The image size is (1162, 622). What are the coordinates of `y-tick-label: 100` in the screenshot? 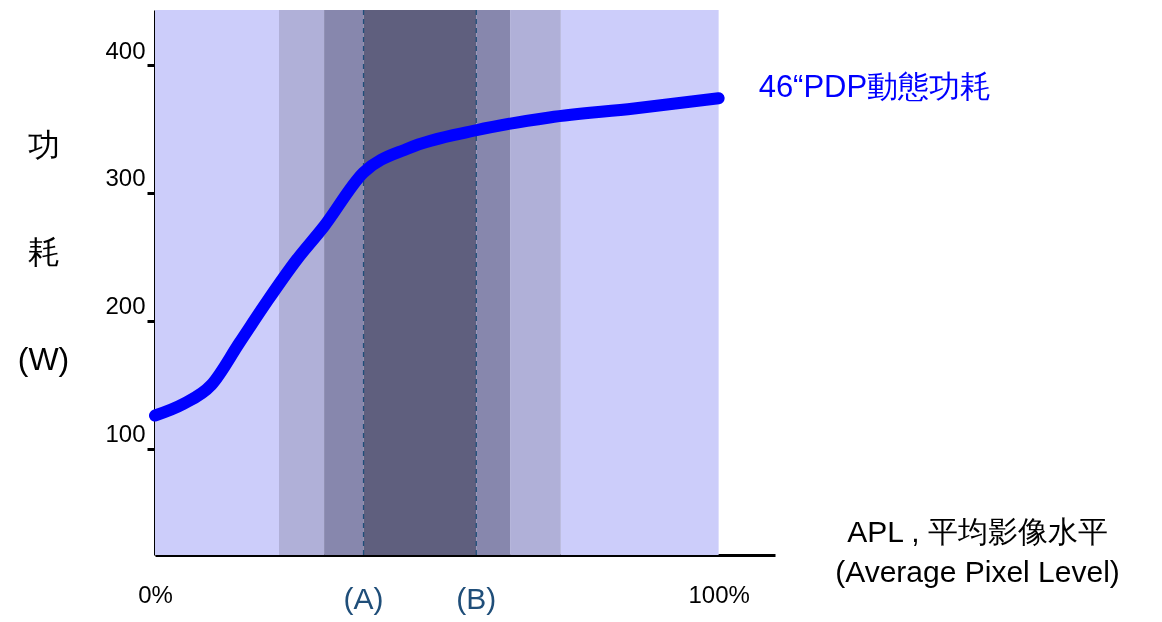 It's located at (125, 434).